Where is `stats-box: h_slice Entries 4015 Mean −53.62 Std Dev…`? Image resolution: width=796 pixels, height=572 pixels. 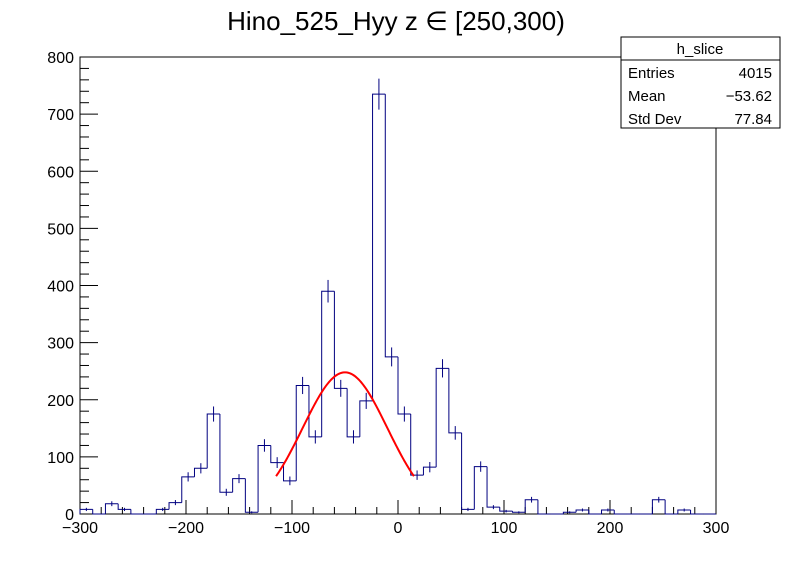 stats-box: h_slice Entries 4015 Mean −53.62 Std Dev… is located at coordinates (700, 82).